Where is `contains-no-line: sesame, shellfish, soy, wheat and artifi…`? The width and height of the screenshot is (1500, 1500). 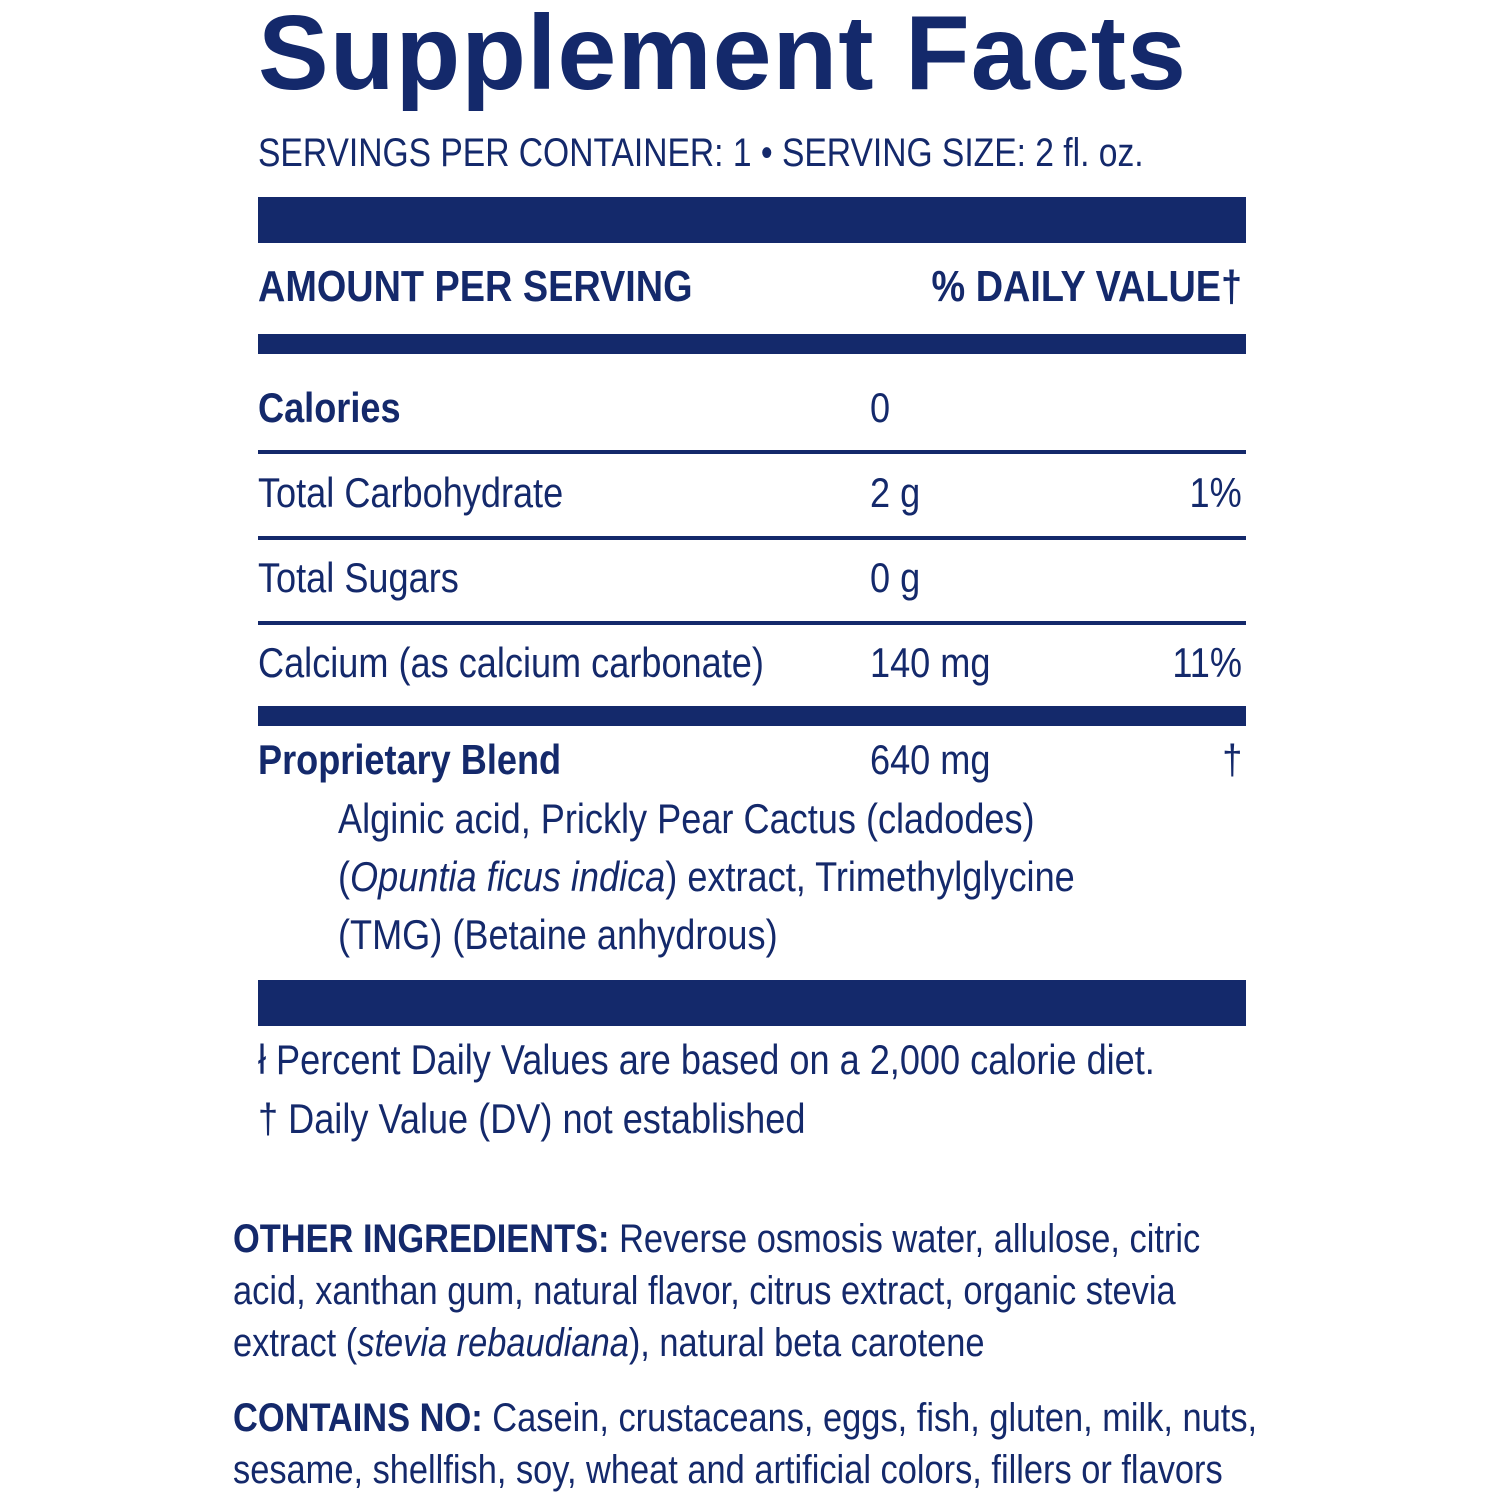 contains-no-line: sesame, shellfish, soy, wheat and artifi… is located at coordinates (728, 1470).